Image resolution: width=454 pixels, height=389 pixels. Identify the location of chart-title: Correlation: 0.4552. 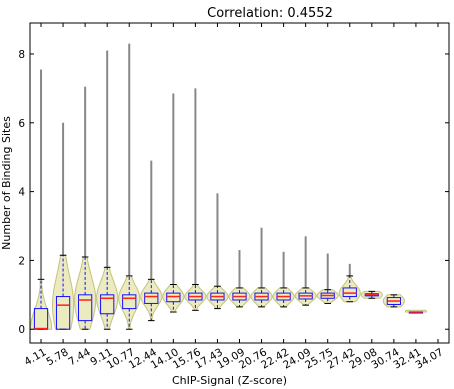
(270, 13).